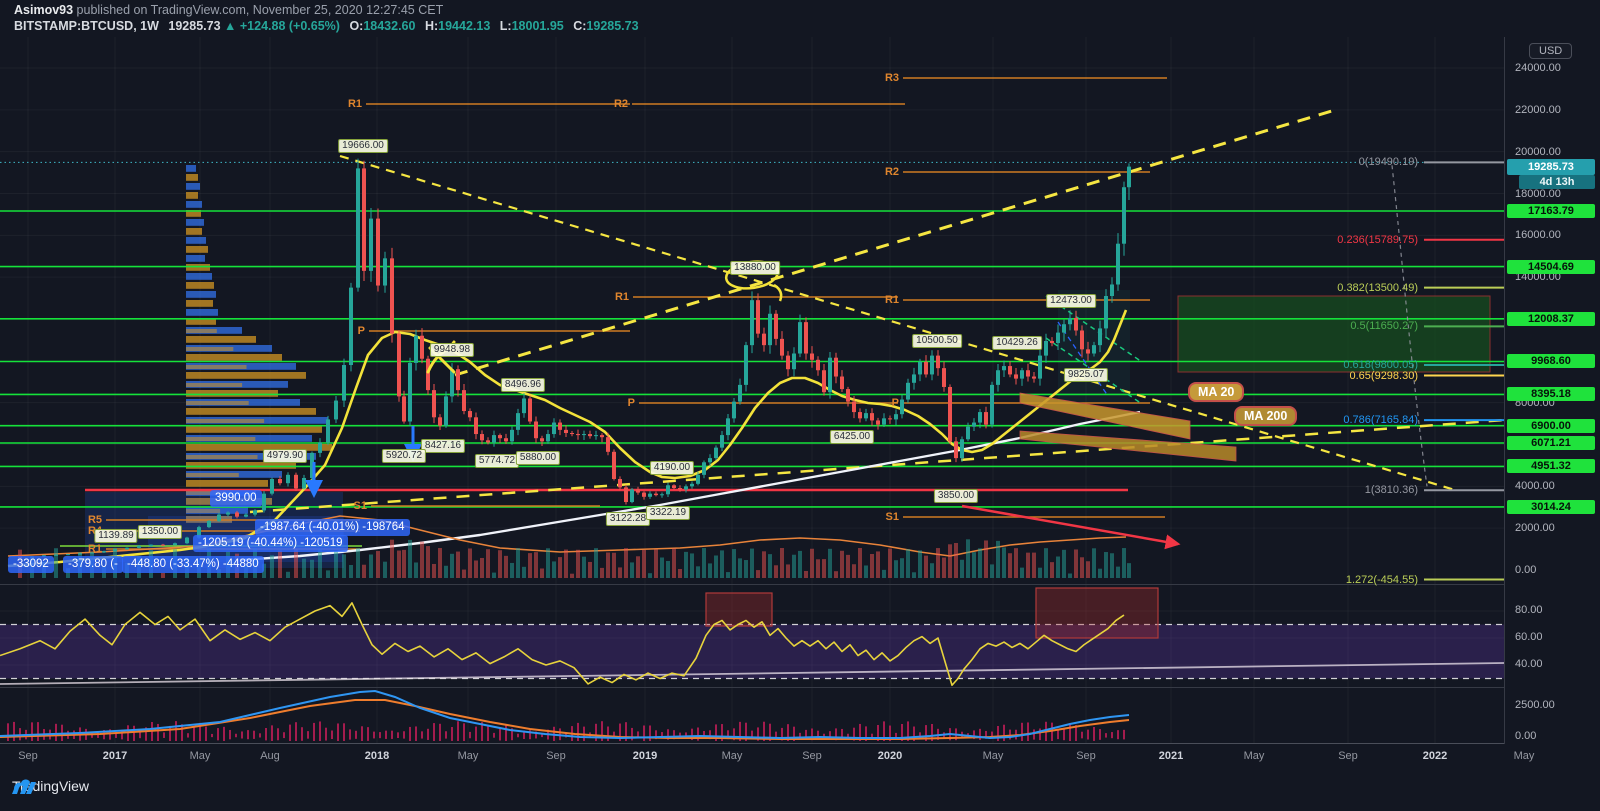 Image resolution: width=1600 pixels, height=811 pixels. What do you see at coordinates (363, 146) in the screenshot?
I see `price-callout-label: 19666.00` at bounding box center [363, 146].